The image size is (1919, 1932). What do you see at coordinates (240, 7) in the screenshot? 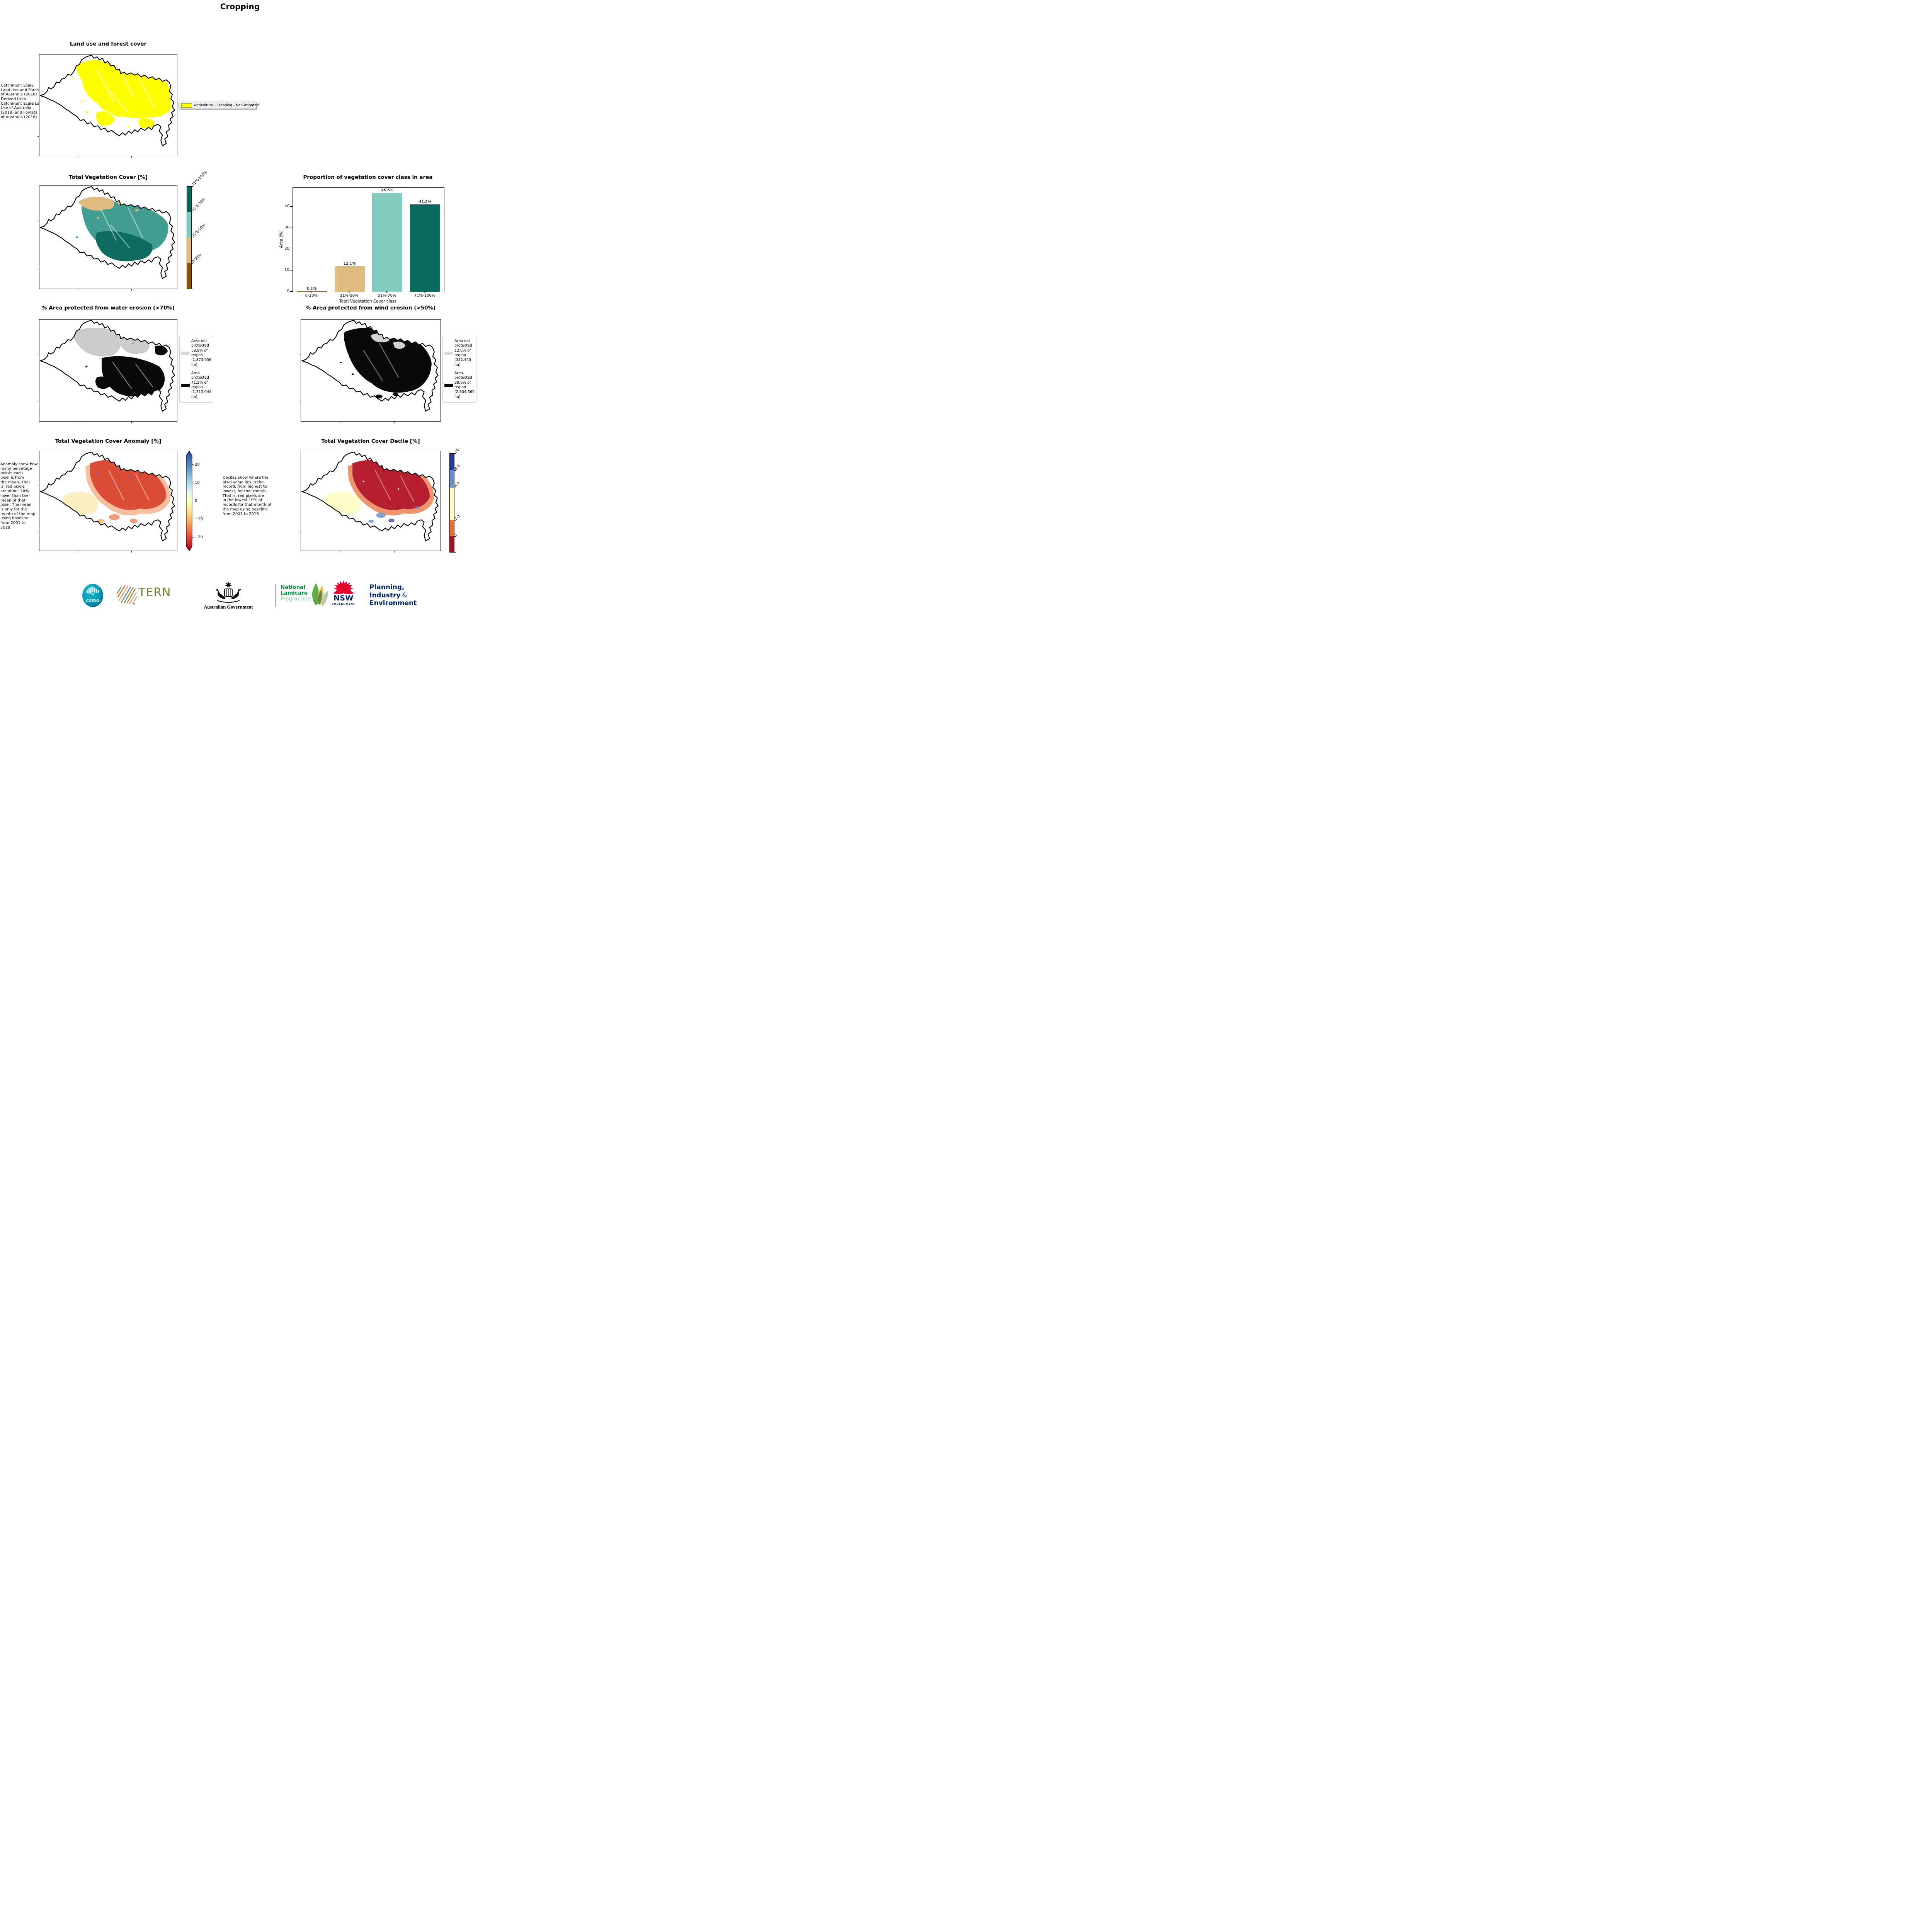
I see `page-title: Cropping` at bounding box center [240, 7].